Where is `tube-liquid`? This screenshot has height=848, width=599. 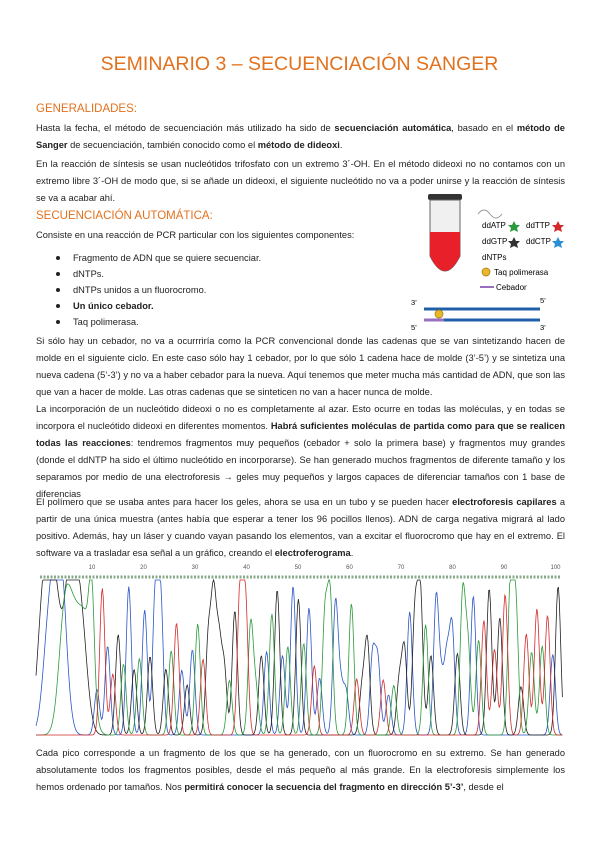
tube-liquid is located at coordinates (445, 251).